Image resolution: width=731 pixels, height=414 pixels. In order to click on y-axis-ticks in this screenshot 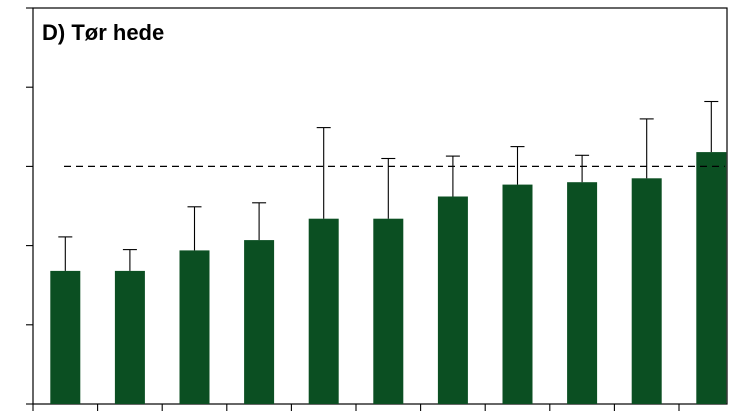, I will do `click(29, 206)`.